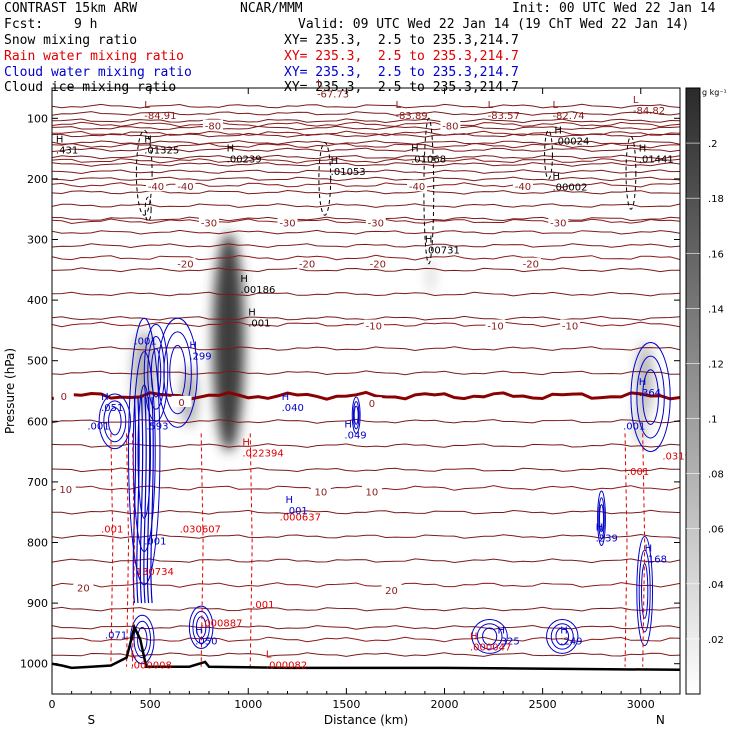 Image resolution: width=740 pixels, height=740 pixels. What do you see at coordinates (112, 408) in the screenshot?
I see `extreme-value: .051` at bounding box center [112, 408].